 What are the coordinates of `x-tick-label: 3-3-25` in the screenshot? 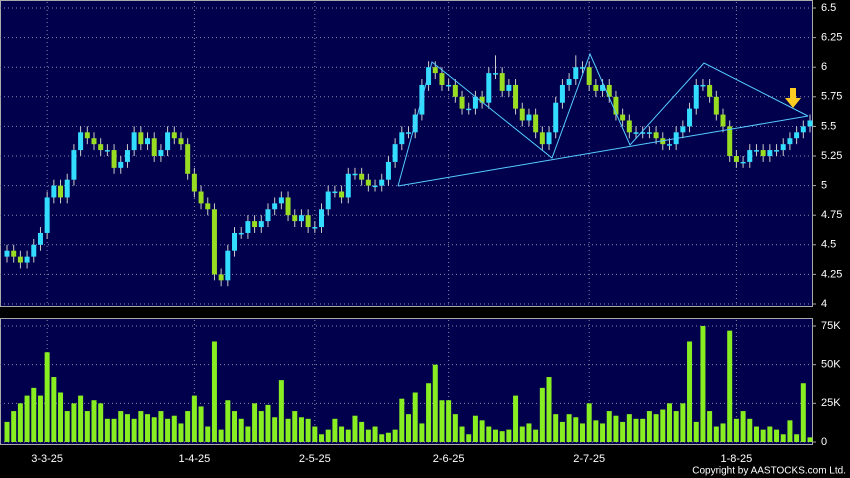 It's located at (47, 459).